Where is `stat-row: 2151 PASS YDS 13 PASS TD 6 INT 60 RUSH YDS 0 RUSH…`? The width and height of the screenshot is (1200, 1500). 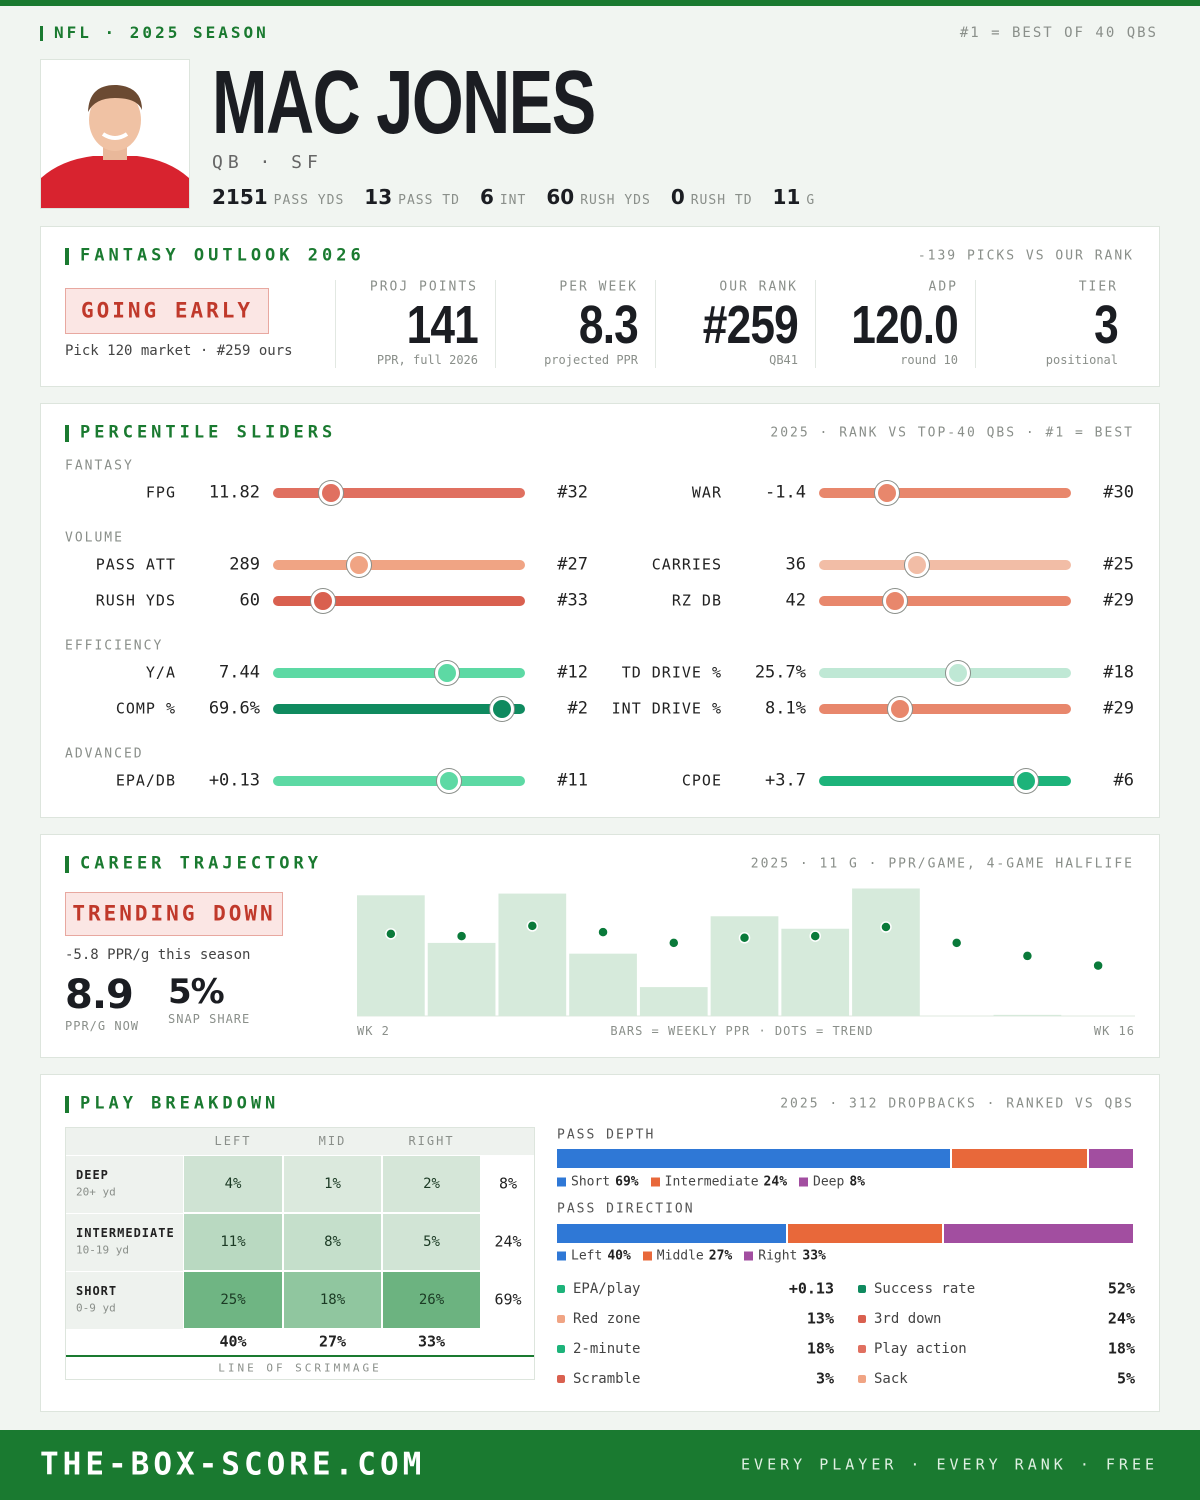 stat-row: 2151 PASS YDS 13 PASS TD 6 INT 60 RUSH YDS 0 RUSH… is located at coordinates (513, 197).